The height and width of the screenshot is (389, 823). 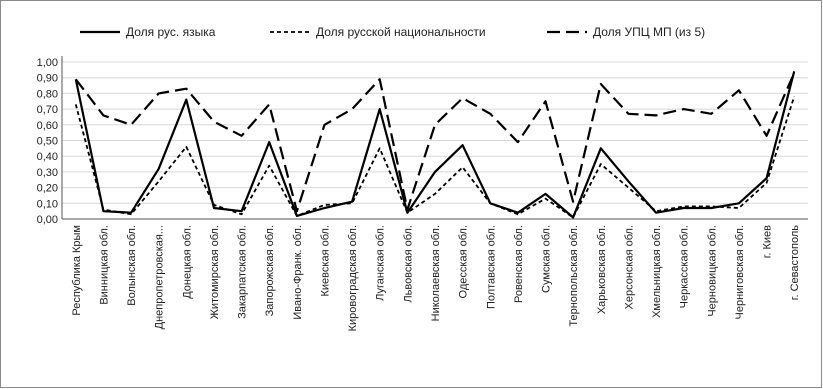 I want to click on legend-label-2: Доля русской национальности, so click(x=401, y=32).